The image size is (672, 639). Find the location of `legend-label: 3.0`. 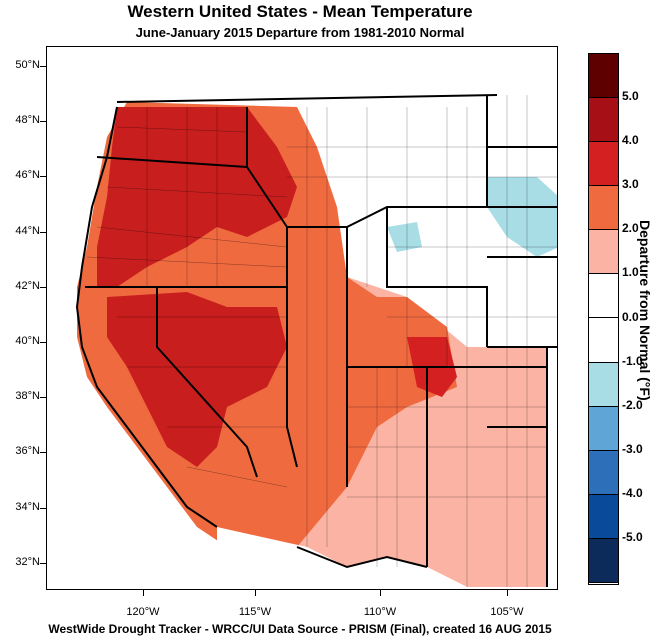

legend-label: 3.0 is located at coordinates (630, 184).